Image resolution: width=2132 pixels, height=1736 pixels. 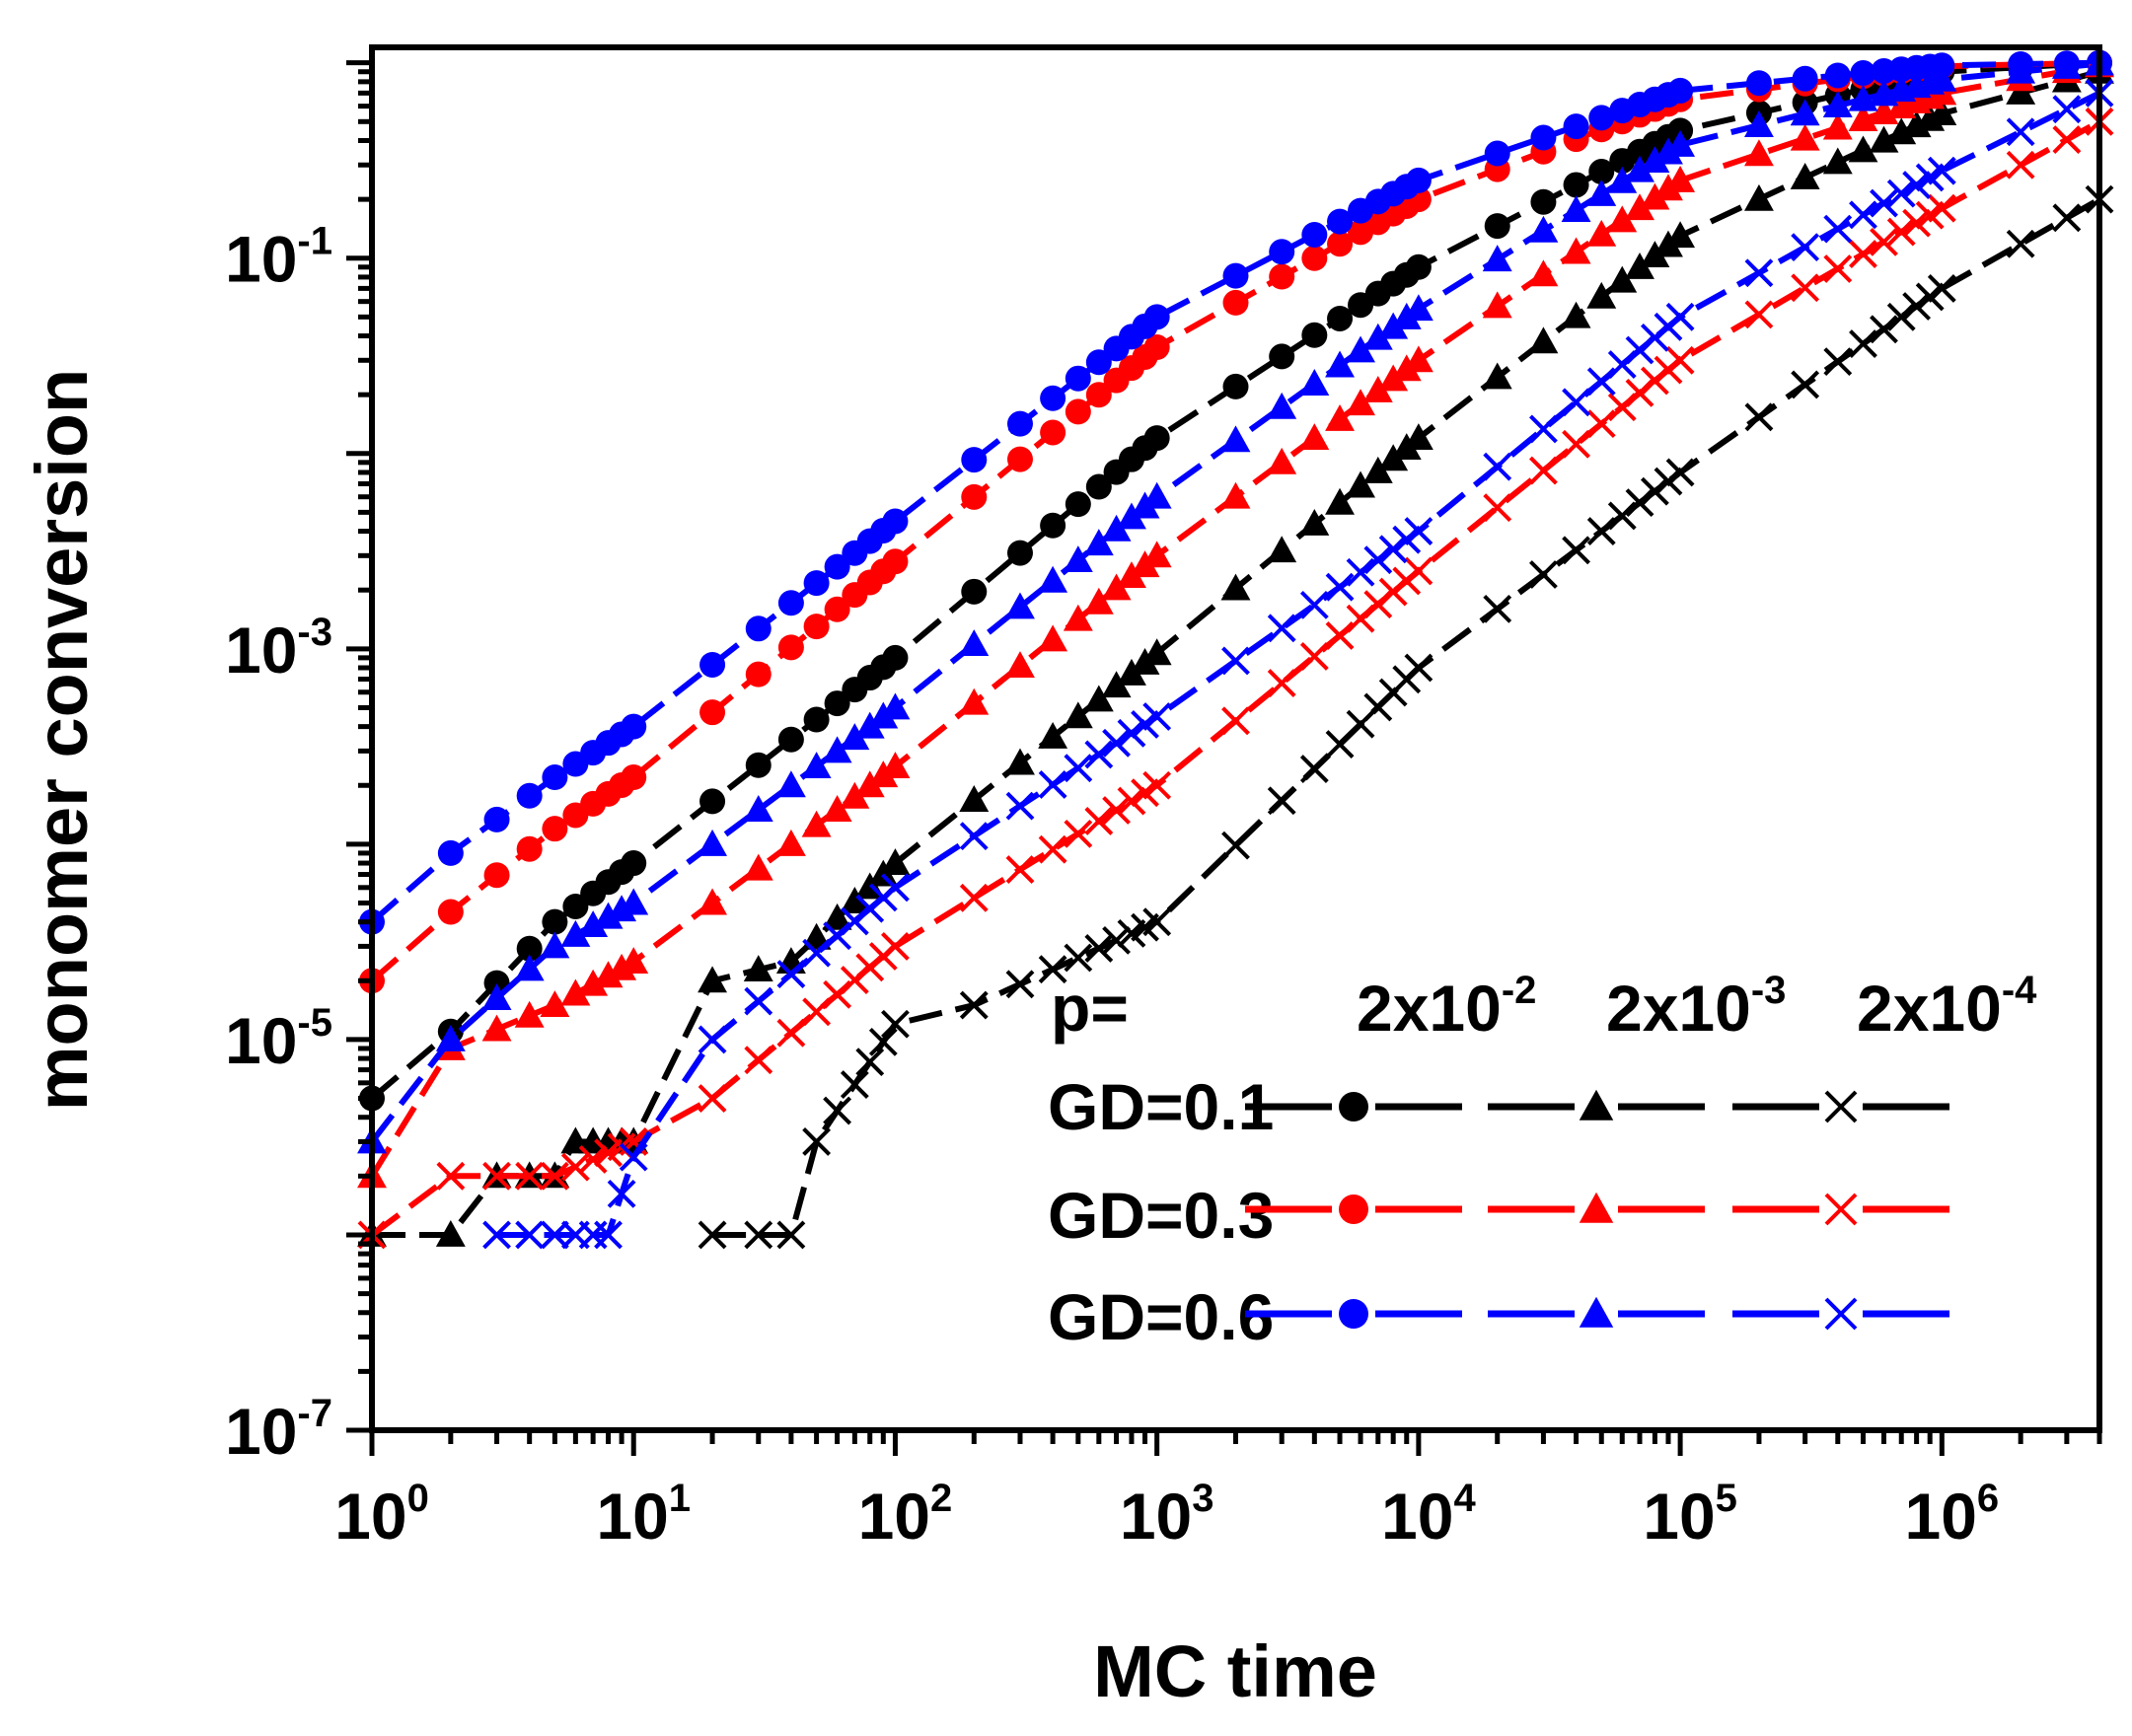 I want to click on x-tick-label: 10⁶, so click(x=1951, y=1515).